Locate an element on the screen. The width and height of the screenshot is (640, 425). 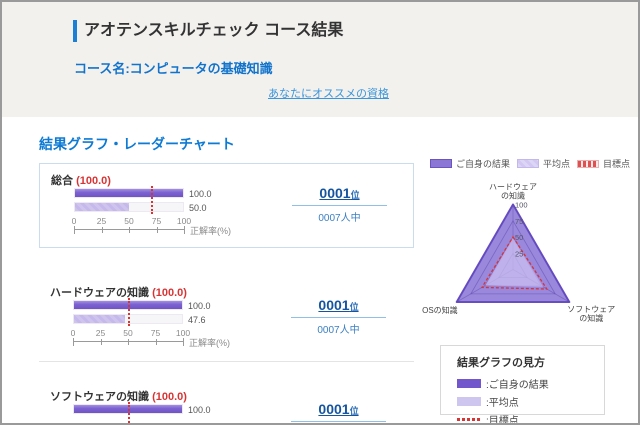
radar-legend-label: ご自身の結果 is located at coordinates (483, 164).